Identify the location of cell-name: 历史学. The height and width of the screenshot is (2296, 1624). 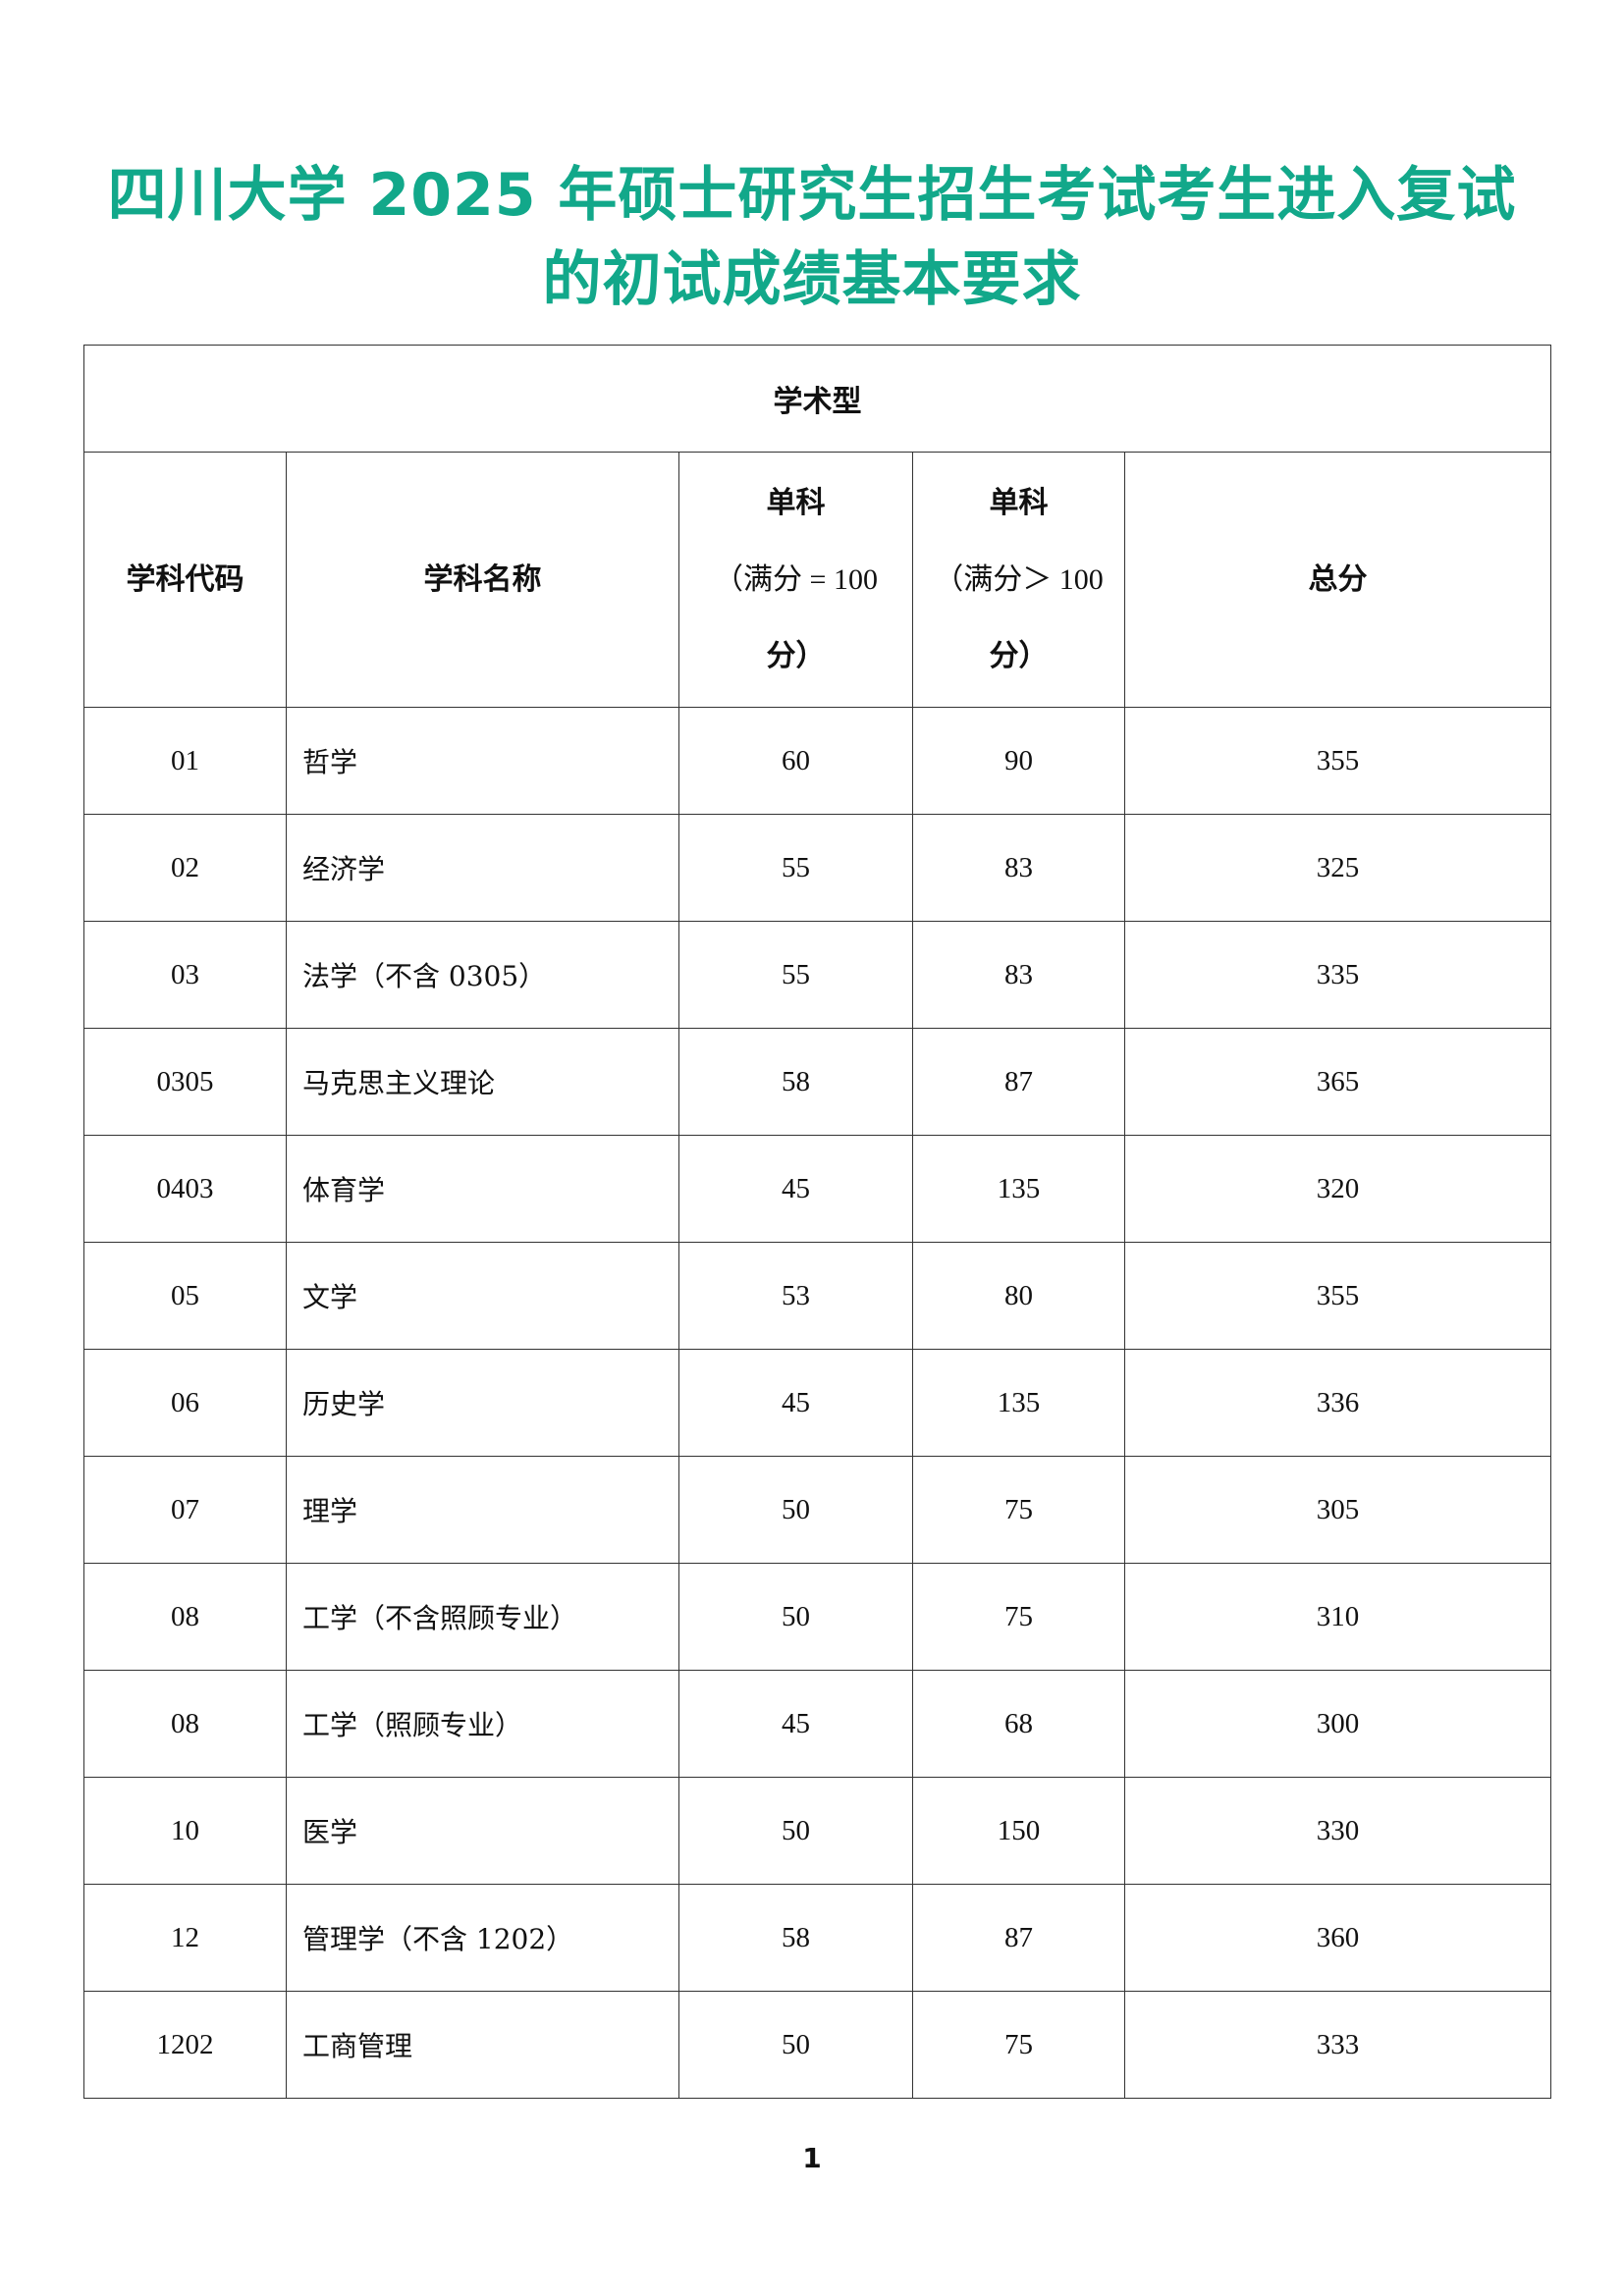
(482, 1403).